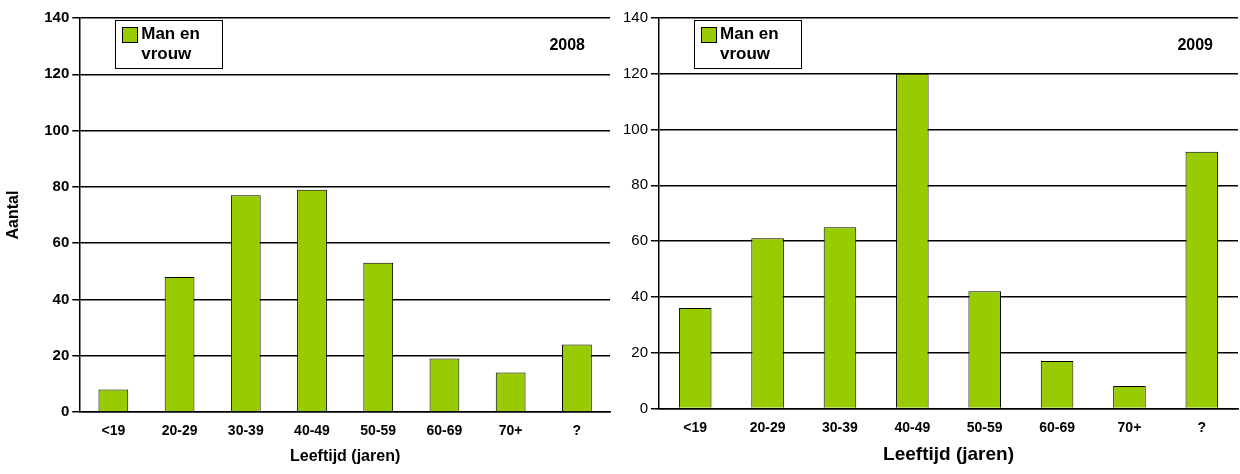 The height and width of the screenshot is (474, 1240). Describe the element at coordinates (567, 45) in the screenshot. I see `text: 2008` at that location.